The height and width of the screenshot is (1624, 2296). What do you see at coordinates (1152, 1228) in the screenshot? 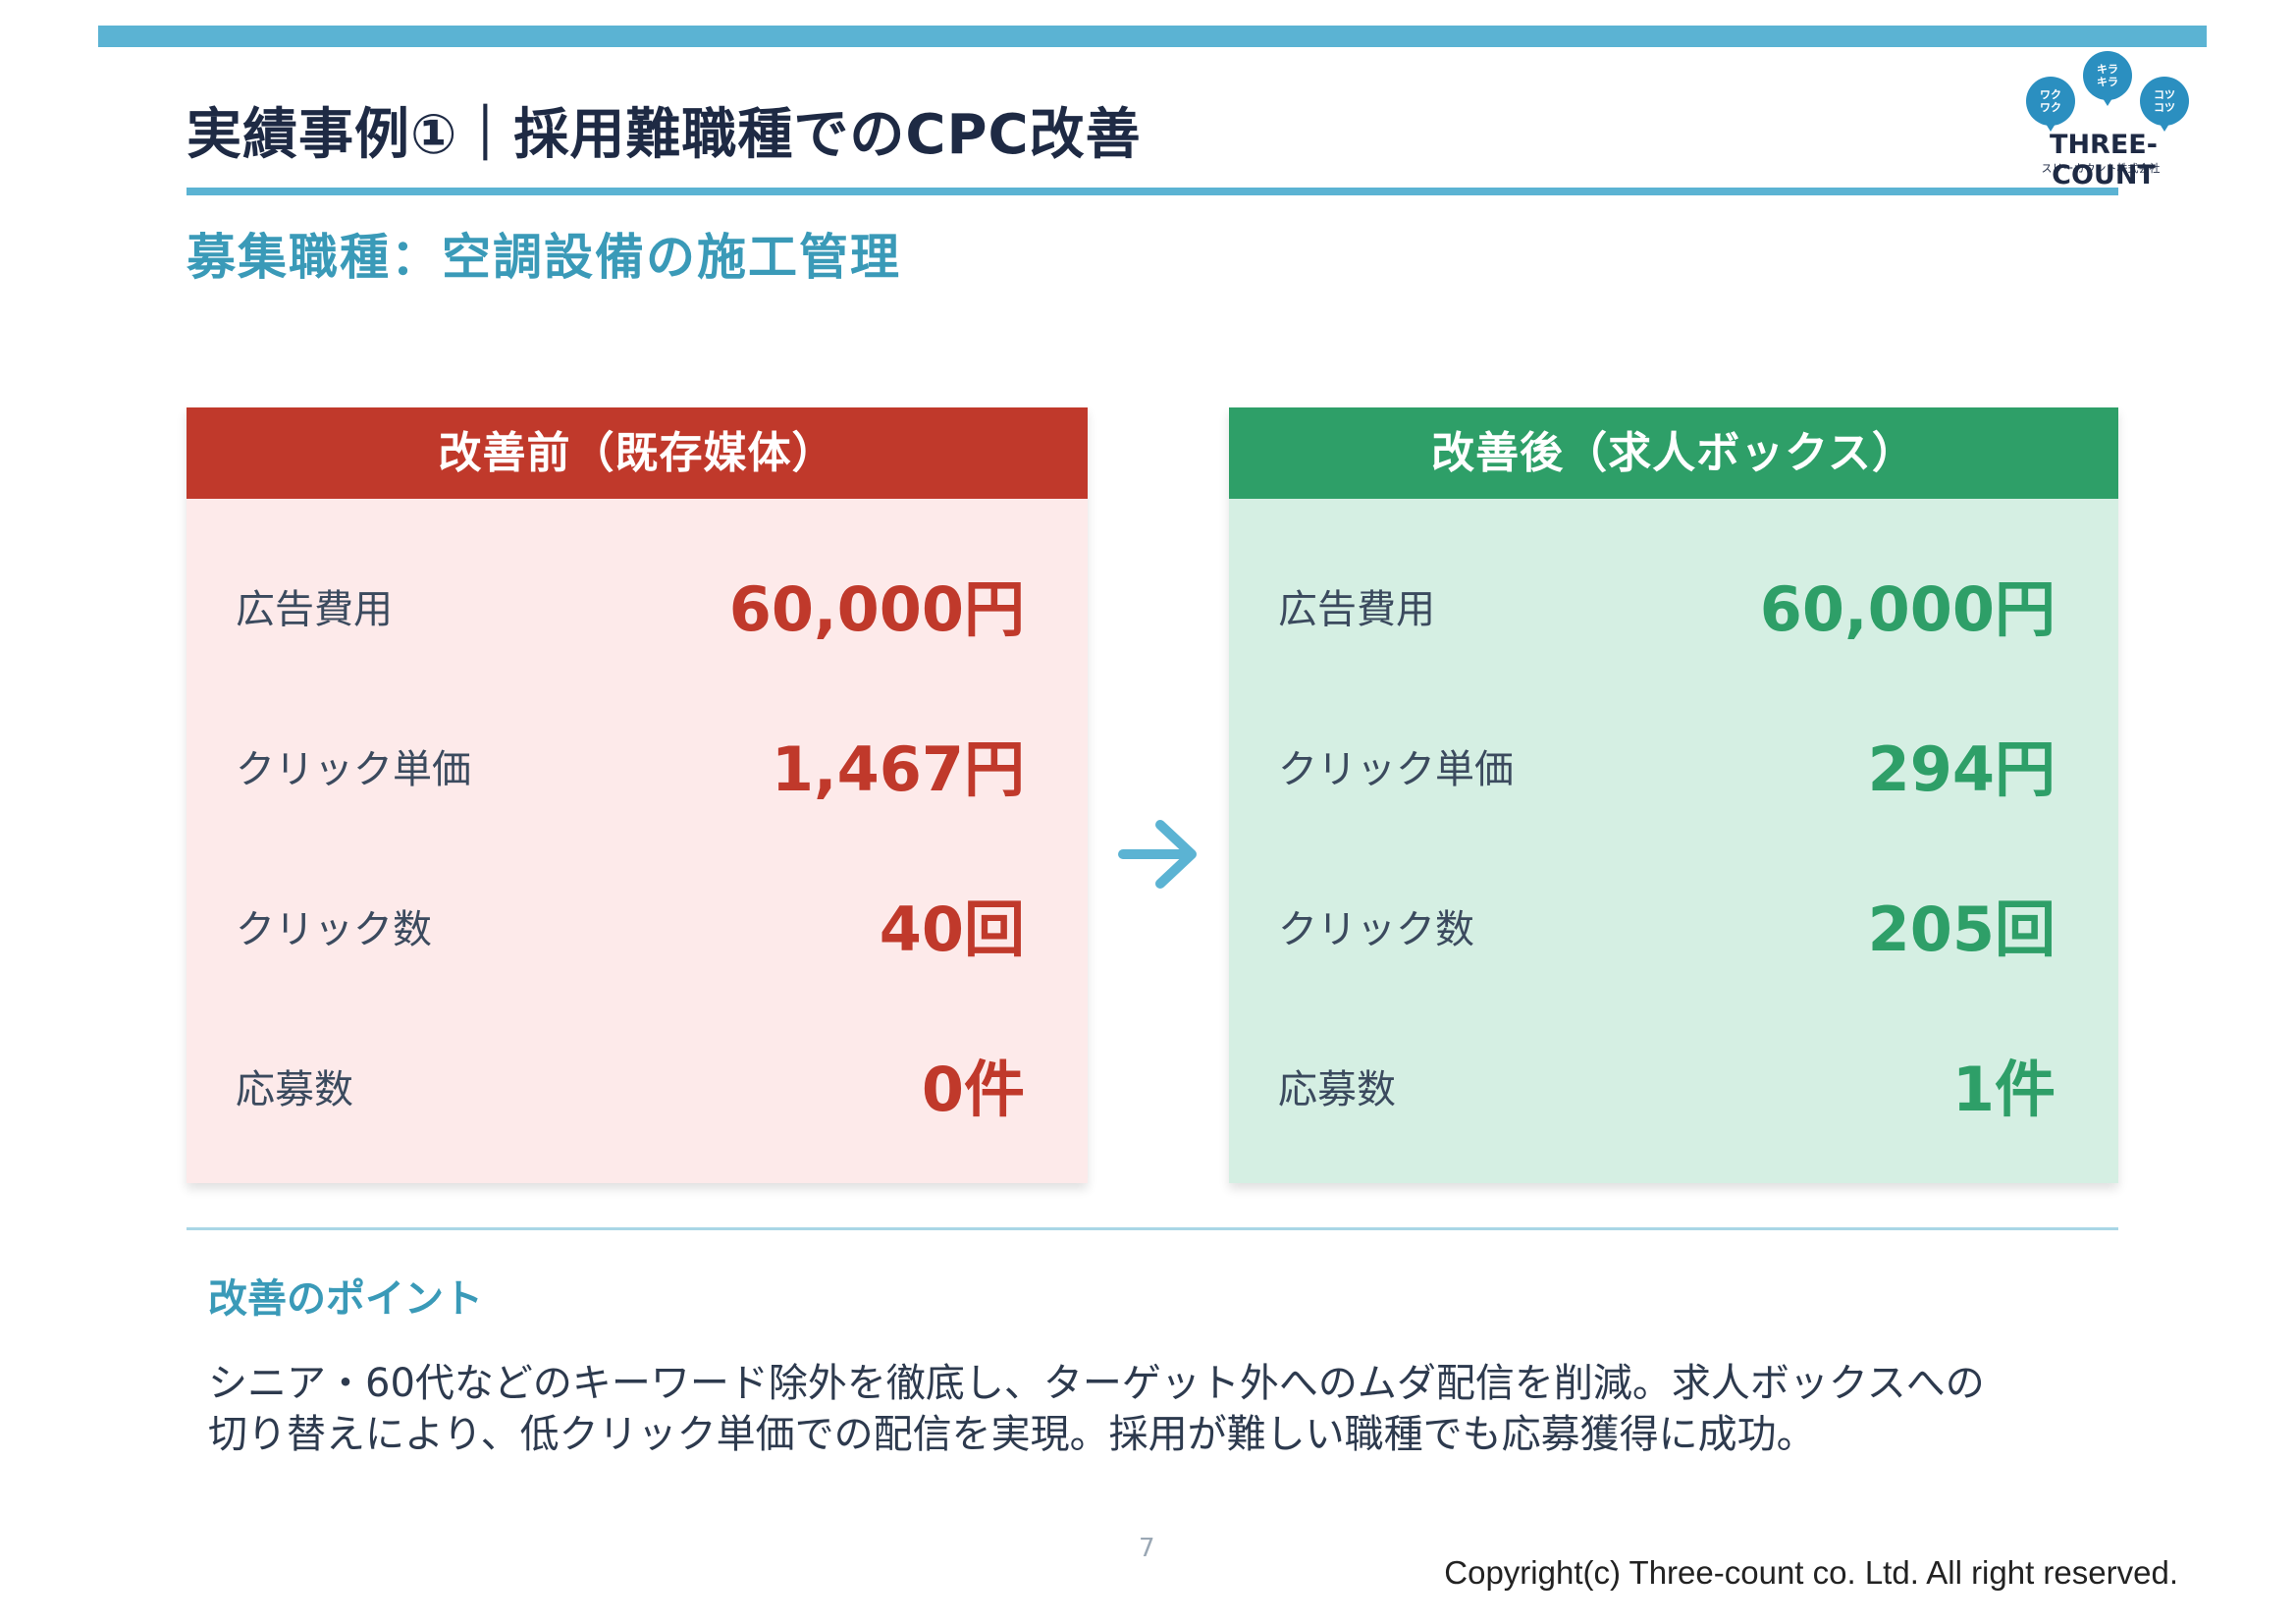
I see `section-divider` at bounding box center [1152, 1228].